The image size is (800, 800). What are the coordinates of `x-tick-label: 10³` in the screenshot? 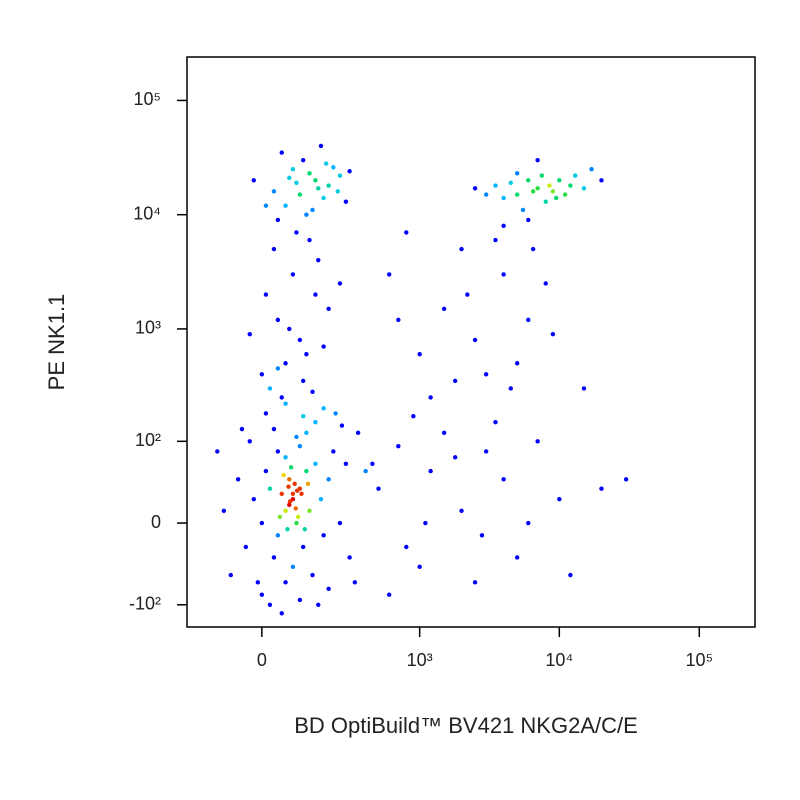 It's located at (420, 660).